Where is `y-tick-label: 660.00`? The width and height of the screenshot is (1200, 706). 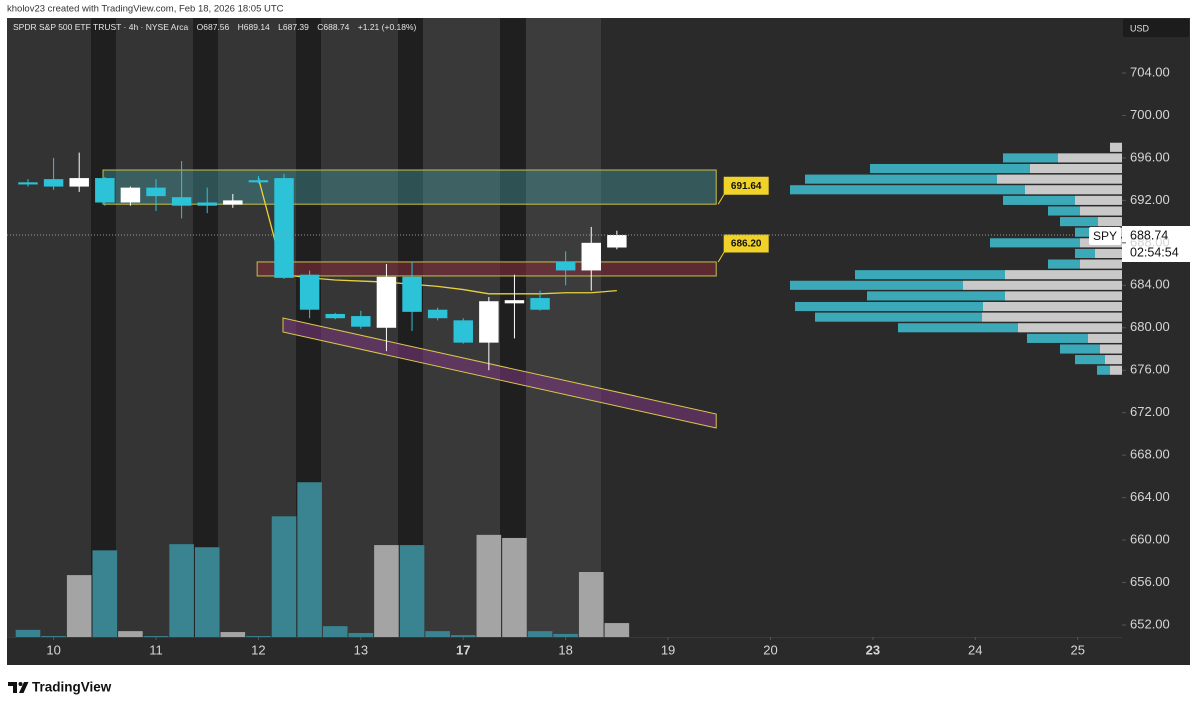
y-tick-label: 660.00 is located at coordinates (1150, 539).